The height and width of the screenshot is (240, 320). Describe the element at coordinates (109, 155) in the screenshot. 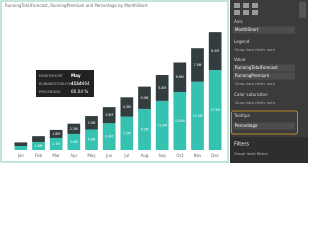

I see `x-tick-label: Jun` at that location.